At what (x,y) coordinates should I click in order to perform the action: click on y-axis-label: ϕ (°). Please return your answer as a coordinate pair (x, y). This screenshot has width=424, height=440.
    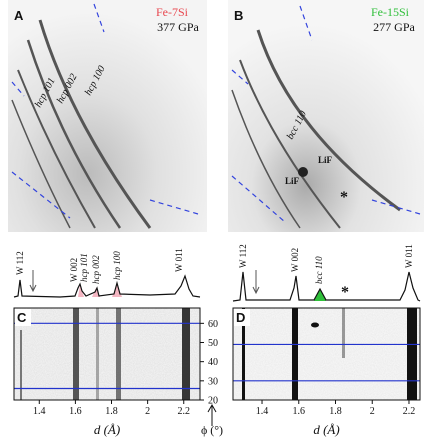
    Looking at the image, I should click on (212, 430).